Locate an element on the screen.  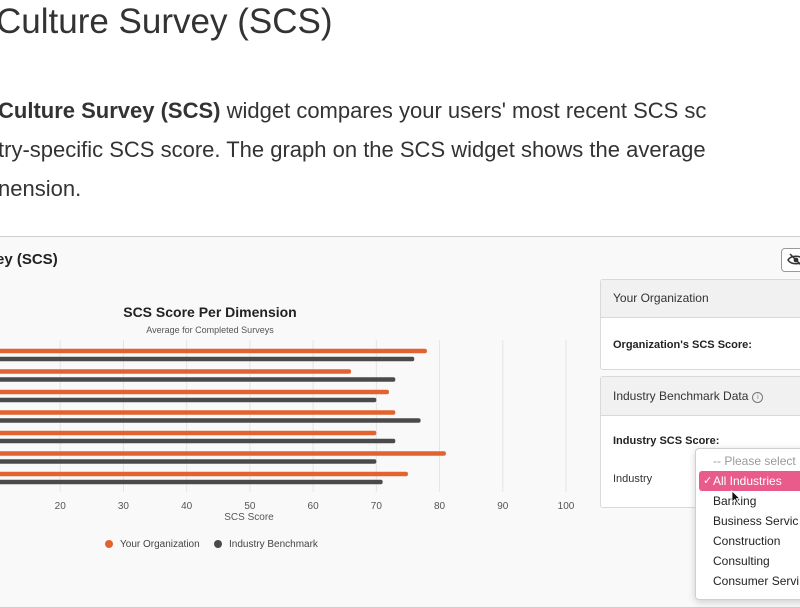
x-tick-label: 70 is located at coordinates (377, 506).